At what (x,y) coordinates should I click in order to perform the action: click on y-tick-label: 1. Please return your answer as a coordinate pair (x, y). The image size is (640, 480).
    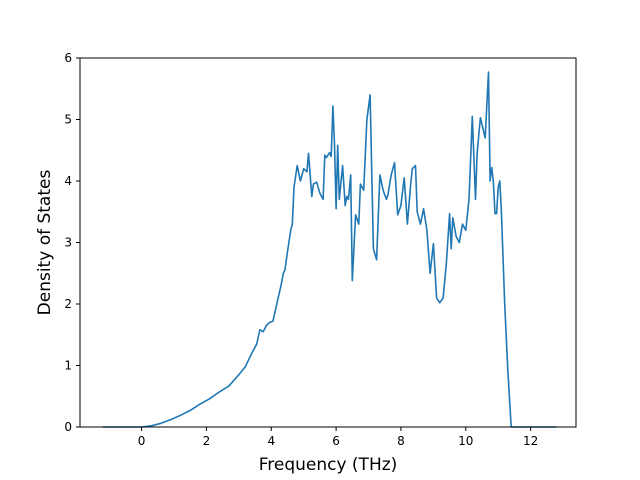
    Looking at the image, I should click on (68, 366).